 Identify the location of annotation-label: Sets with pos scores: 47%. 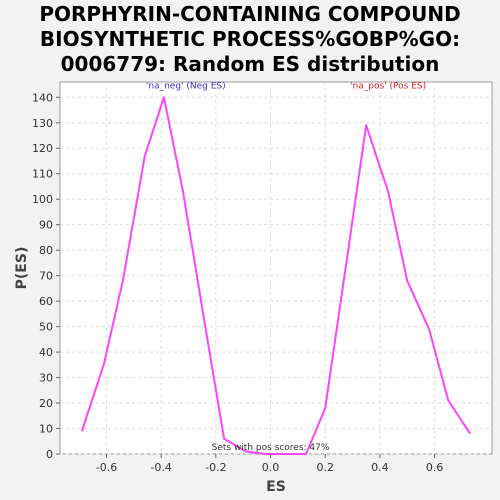
(271, 448).